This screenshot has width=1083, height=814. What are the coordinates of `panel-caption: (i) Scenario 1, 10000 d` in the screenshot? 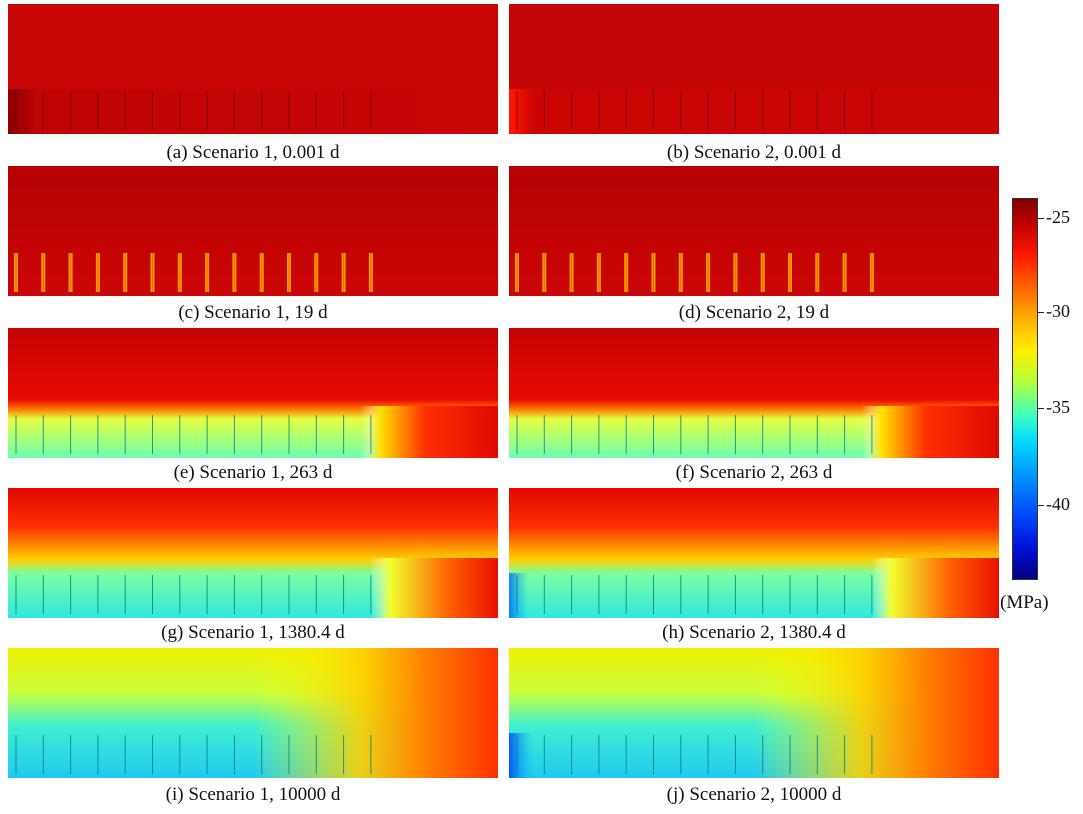 It's located at (253, 794).